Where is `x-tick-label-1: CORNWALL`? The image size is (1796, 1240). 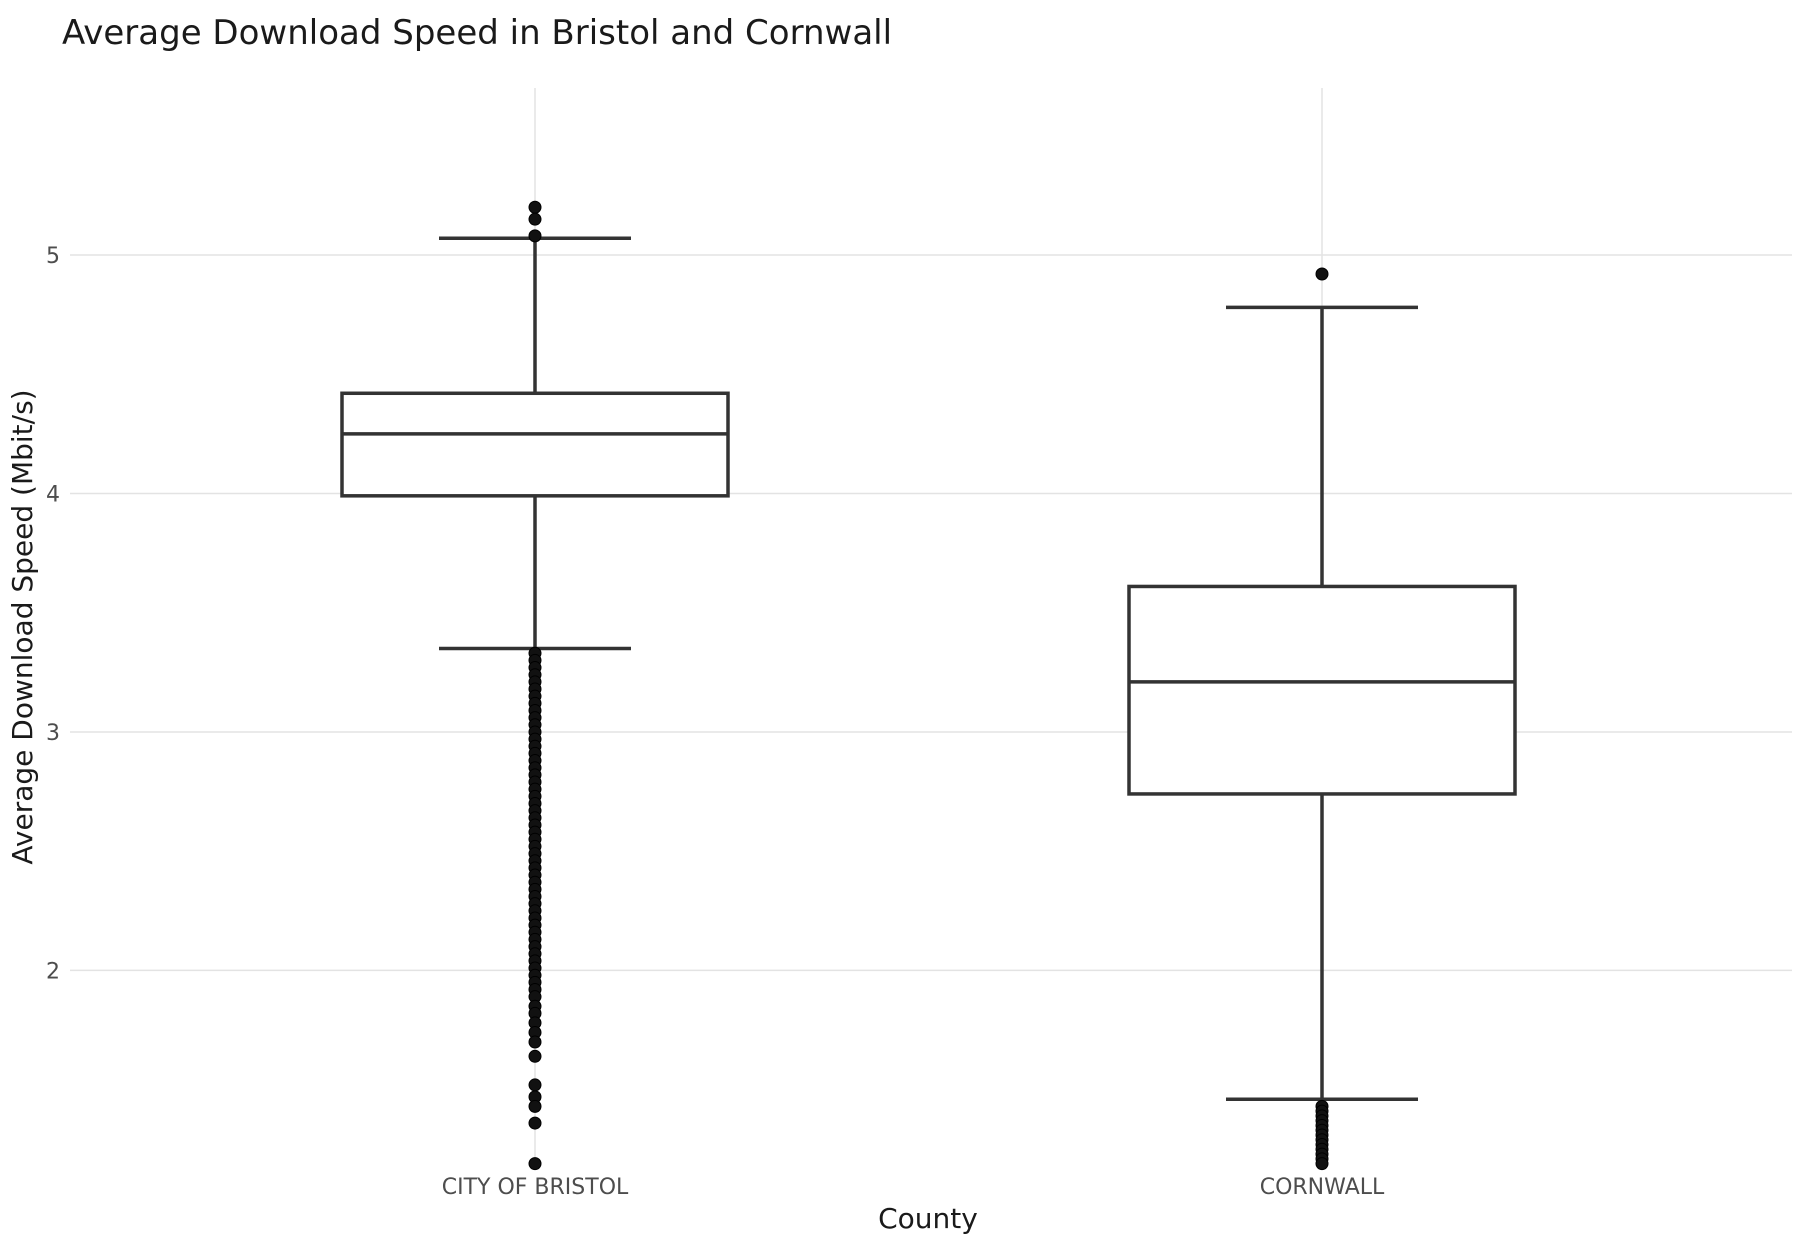 x-tick-label-1: CORNWALL is located at coordinates (1322, 1187).